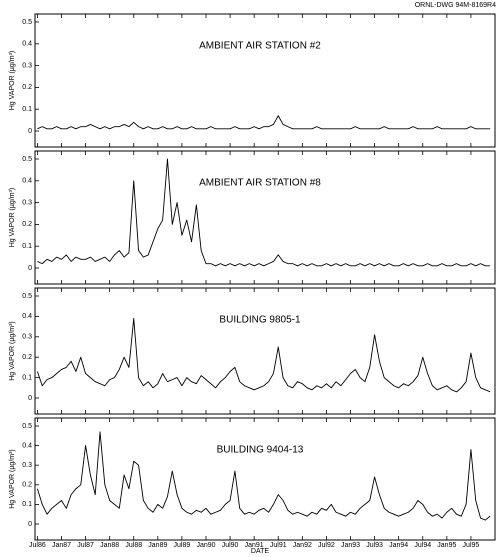 Image resolution: width=500 pixels, height=557 pixels. I want to click on panel-title: AMBIENT AIR STATION #2, so click(260, 46).